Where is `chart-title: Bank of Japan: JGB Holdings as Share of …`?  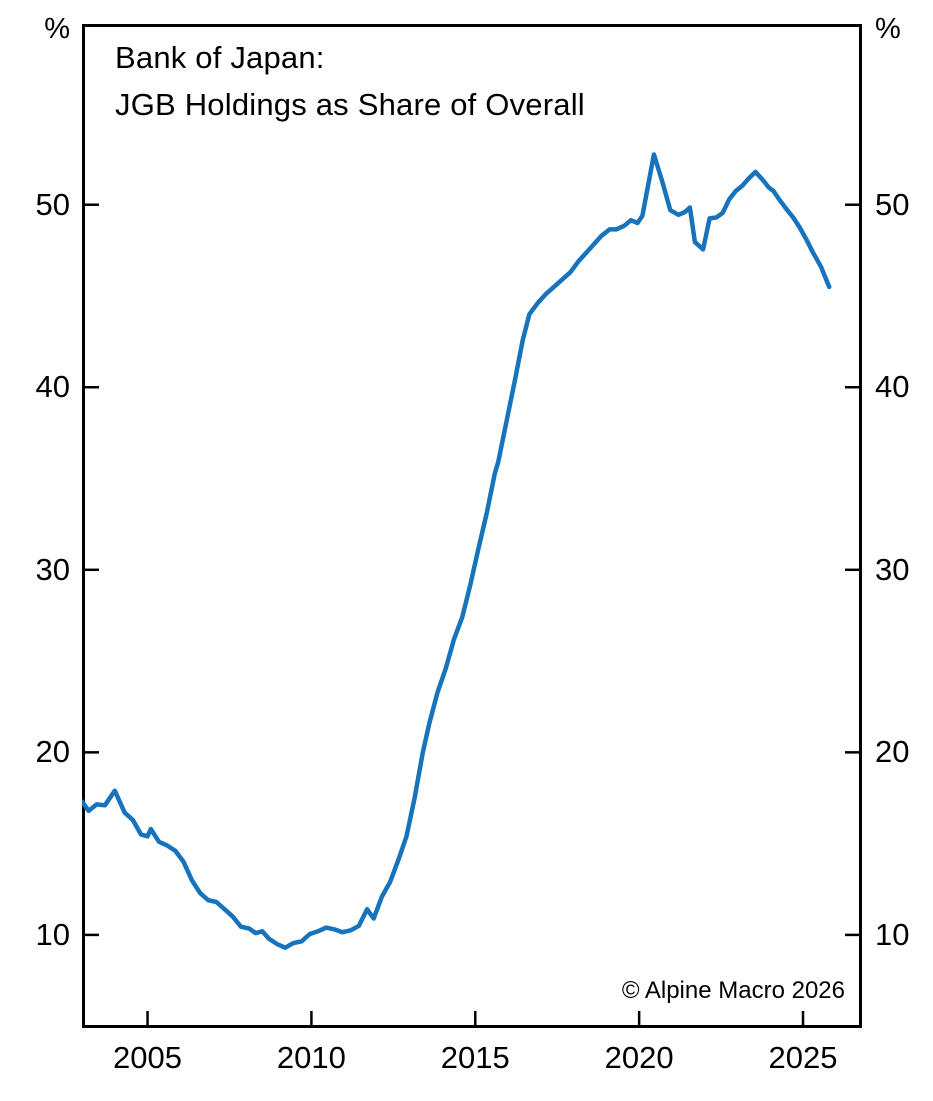 chart-title: Bank of Japan: JGB Holdings as Share of … is located at coordinates (350, 81).